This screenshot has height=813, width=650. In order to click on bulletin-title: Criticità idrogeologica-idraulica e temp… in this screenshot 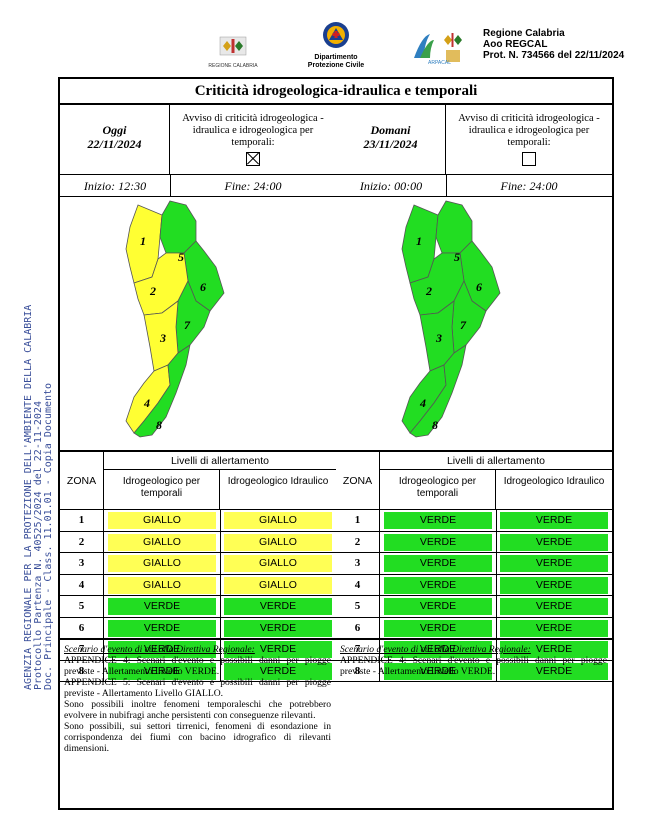, I will do `click(336, 92)`.